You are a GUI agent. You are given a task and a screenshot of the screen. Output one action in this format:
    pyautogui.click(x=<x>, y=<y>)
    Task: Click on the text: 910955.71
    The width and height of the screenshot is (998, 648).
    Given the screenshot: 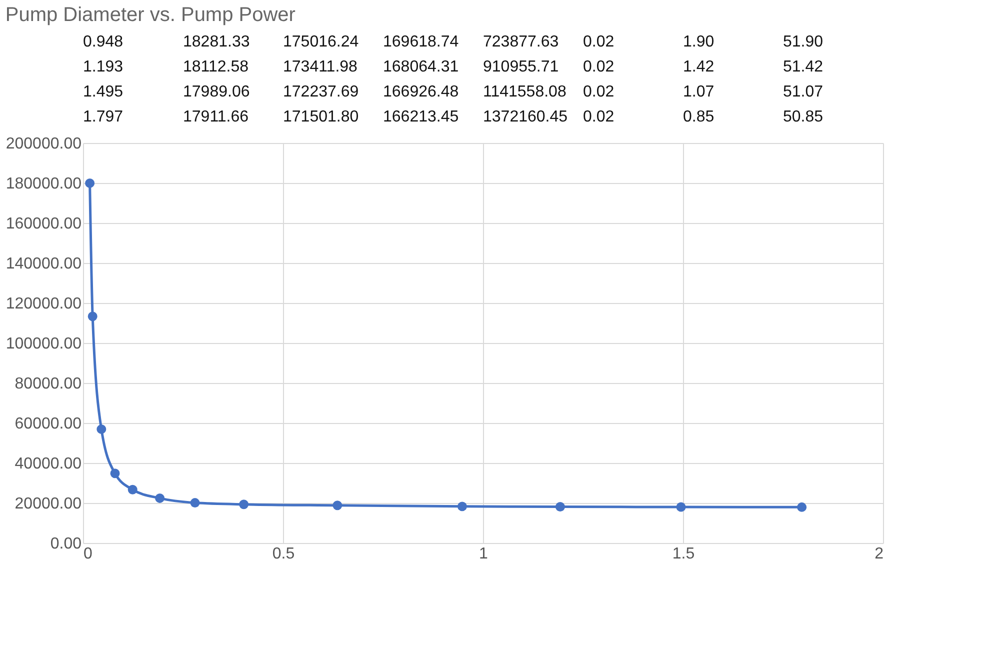 What is the action you would take?
    pyautogui.click(x=521, y=67)
    